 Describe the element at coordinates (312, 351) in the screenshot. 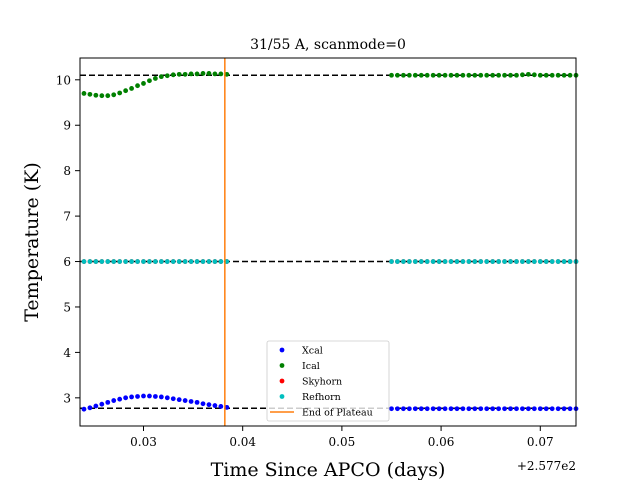

I see `legend-label-xcal: Xcal` at that location.